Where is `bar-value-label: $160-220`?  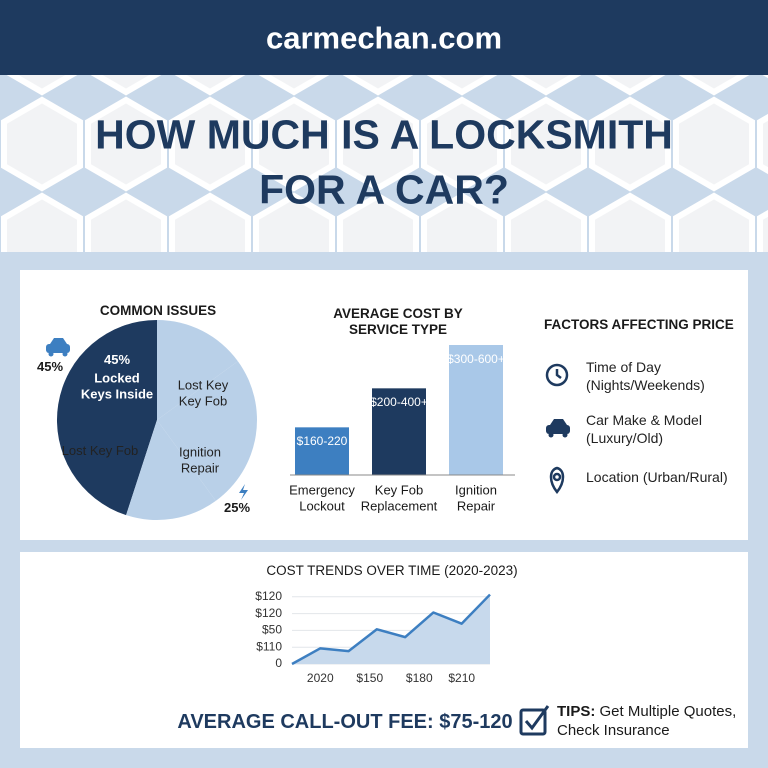 bar-value-label: $160-220 is located at coordinates (322, 441).